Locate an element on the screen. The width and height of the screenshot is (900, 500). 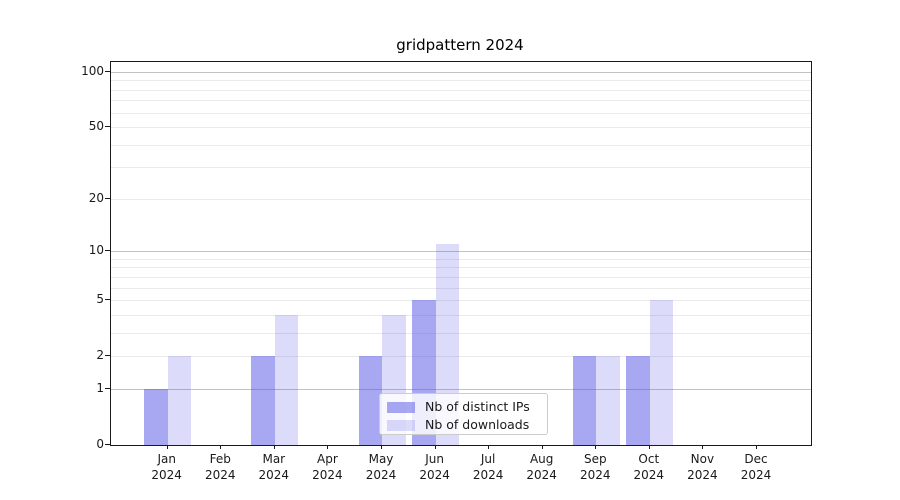
xtick-label-jul: Jul 2024 is located at coordinates (488, 467).